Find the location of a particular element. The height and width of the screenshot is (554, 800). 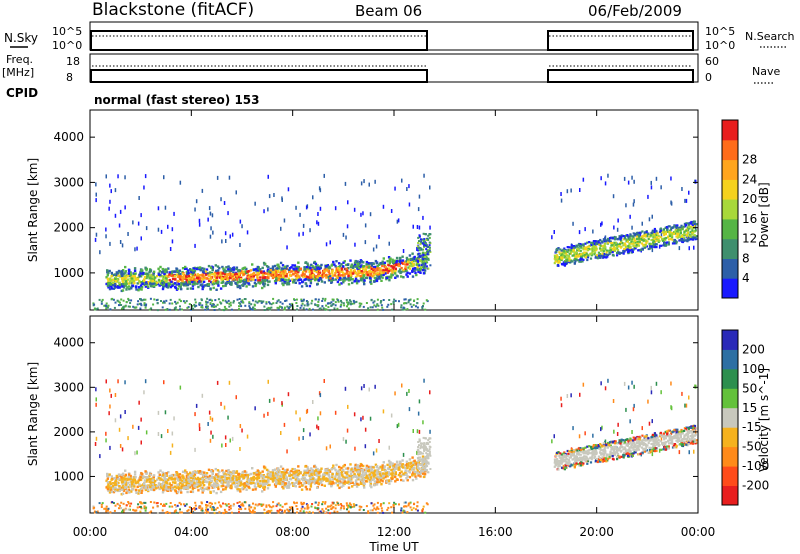

noise-left-tick-bottom: 10^0 is located at coordinates (67, 45).